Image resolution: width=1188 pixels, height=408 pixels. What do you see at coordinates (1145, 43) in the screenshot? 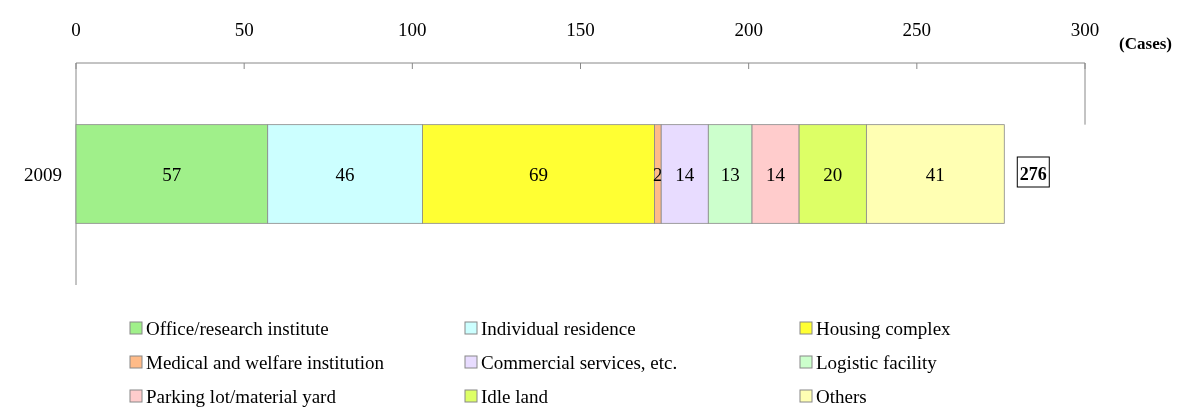
I see `x-axis-title: (Cases)` at bounding box center [1145, 43].